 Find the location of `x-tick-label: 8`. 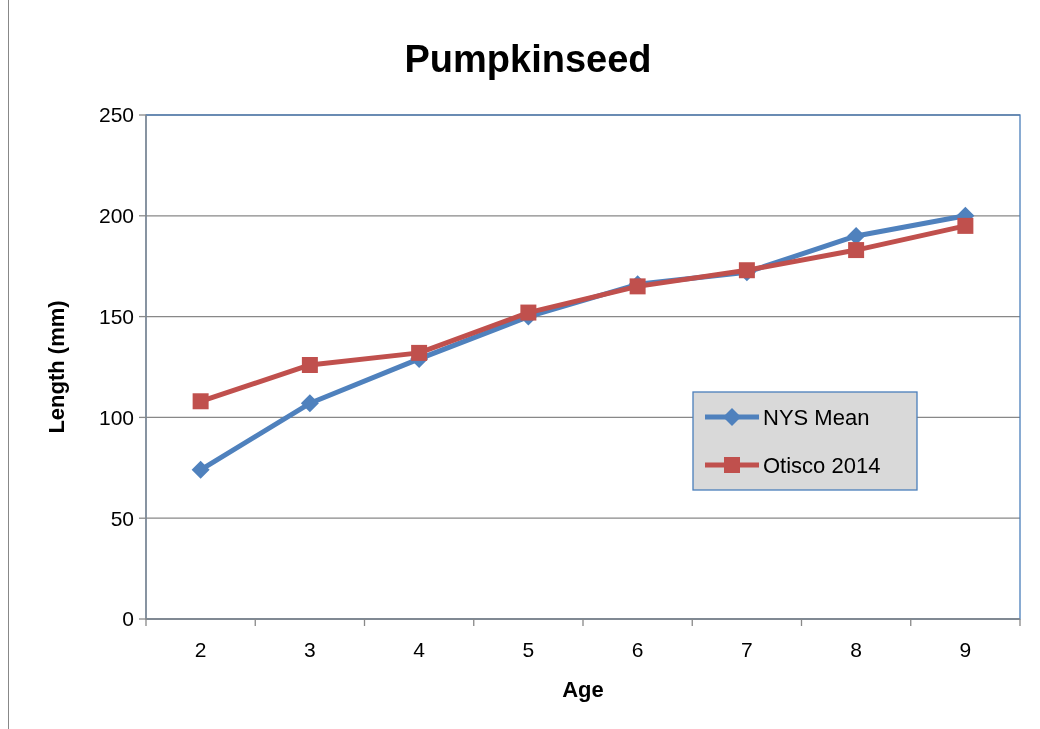

x-tick-label: 8 is located at coordinates (856, 649).